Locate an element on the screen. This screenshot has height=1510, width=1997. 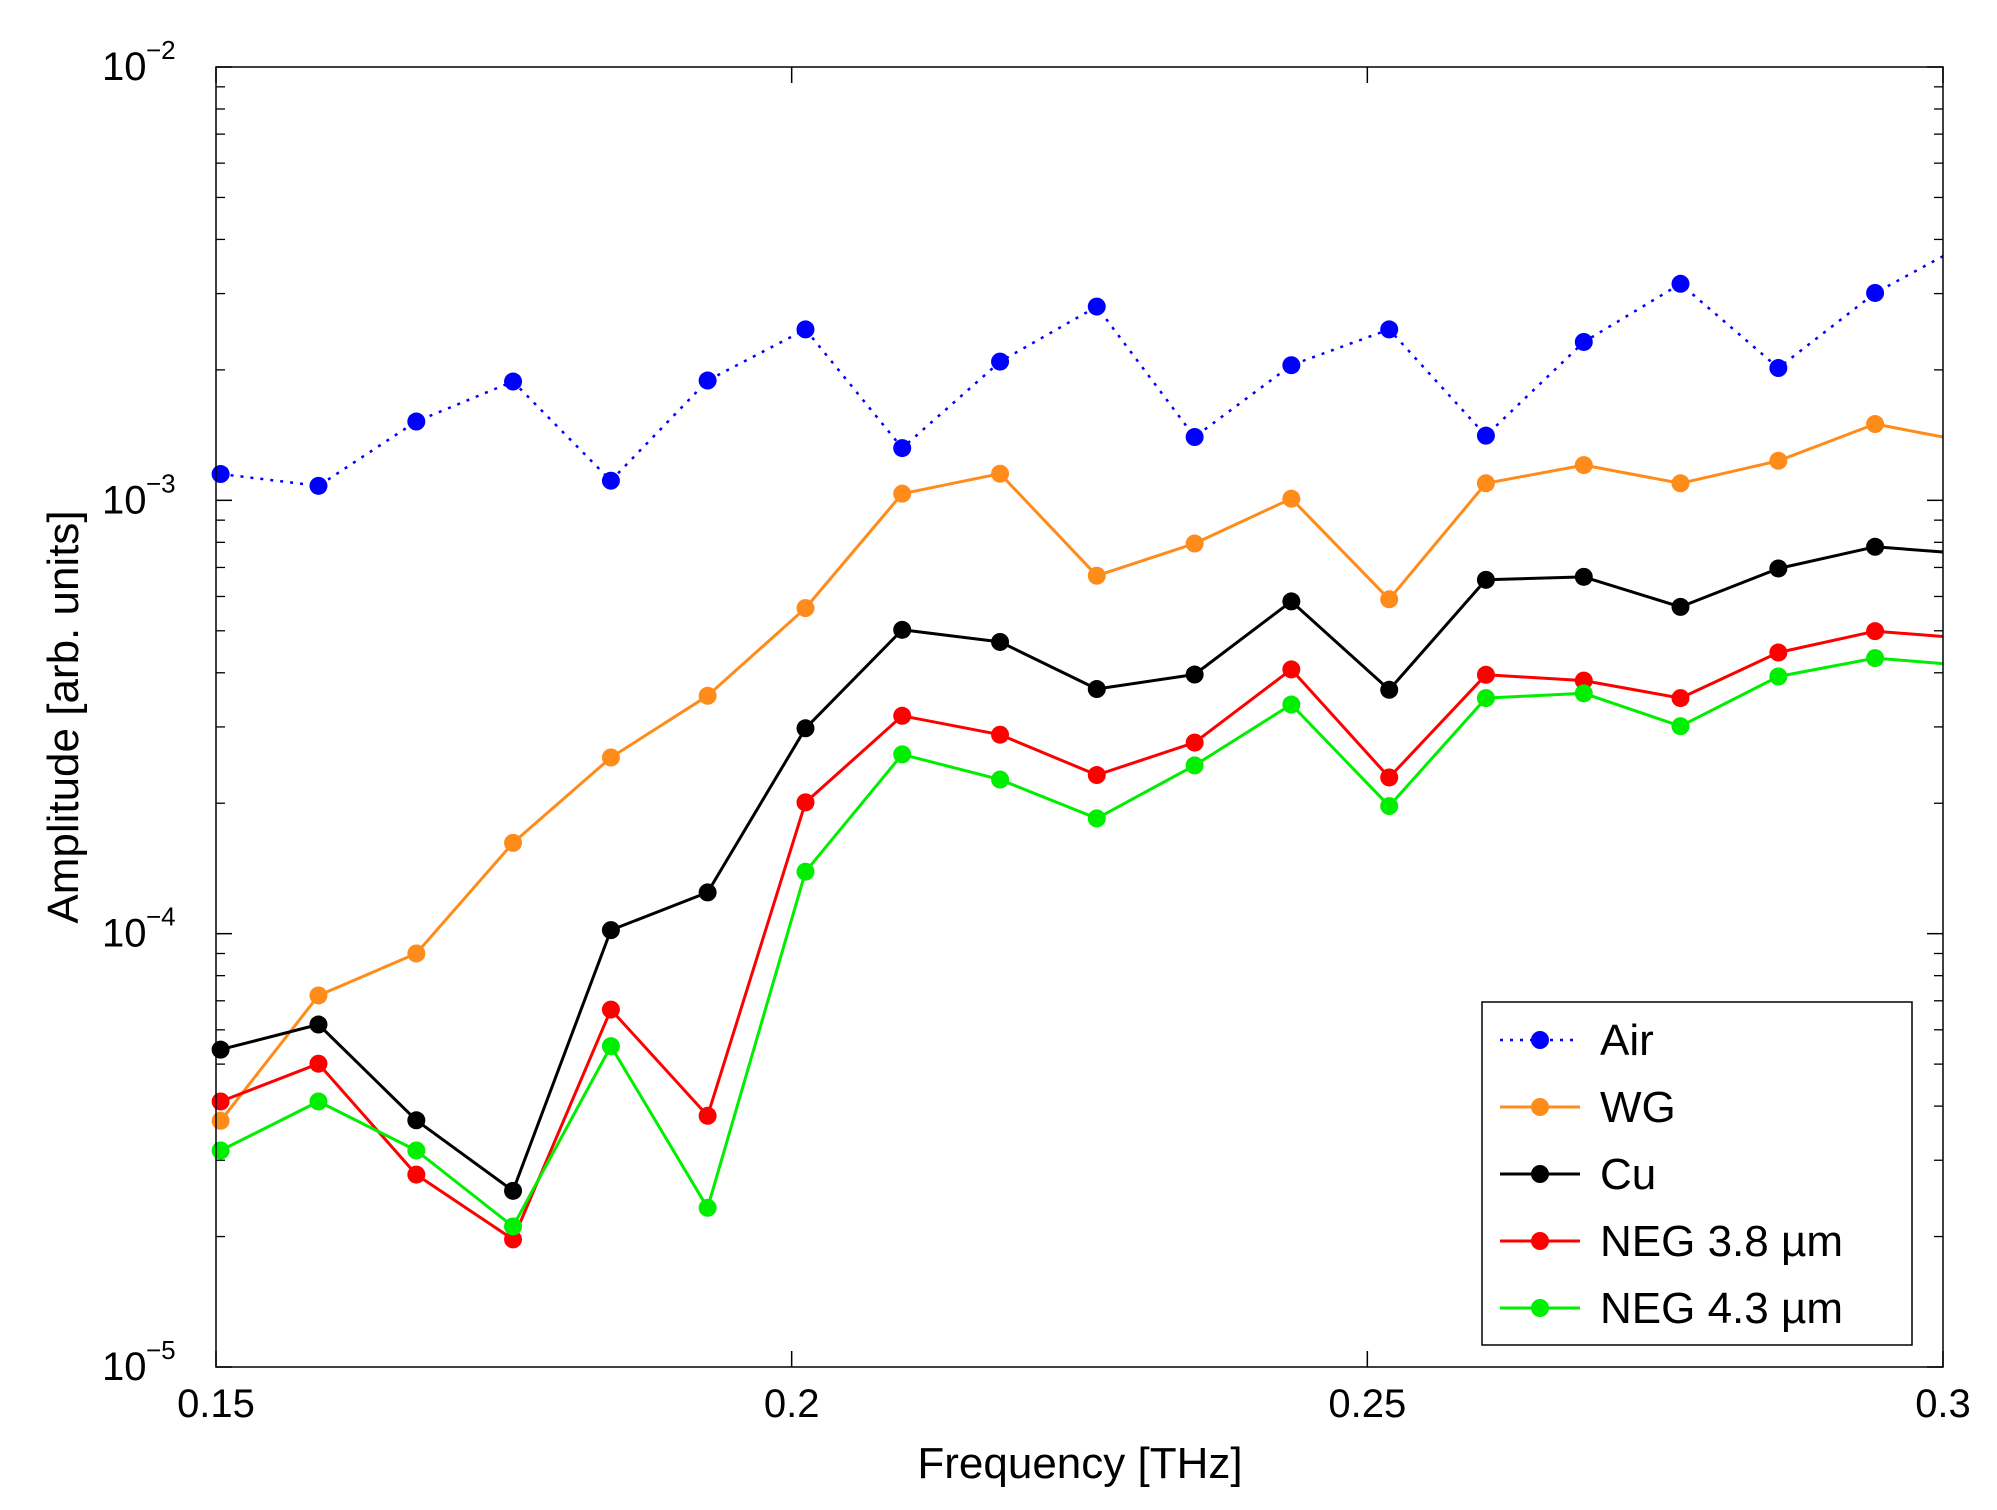
y-tick-labels: 10−510−410−310−2 is located at coordinates (139, 712).